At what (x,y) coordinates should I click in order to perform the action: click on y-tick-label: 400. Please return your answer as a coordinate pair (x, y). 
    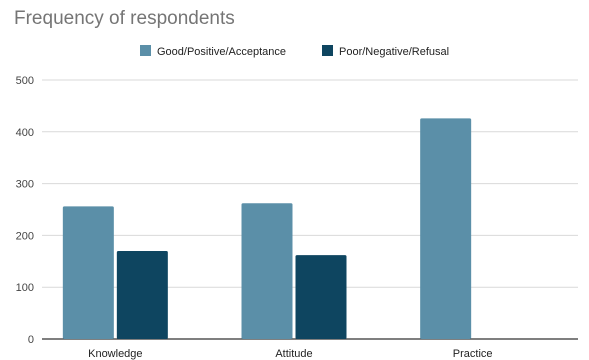
    Looking at the image, I should click on (25, 133).